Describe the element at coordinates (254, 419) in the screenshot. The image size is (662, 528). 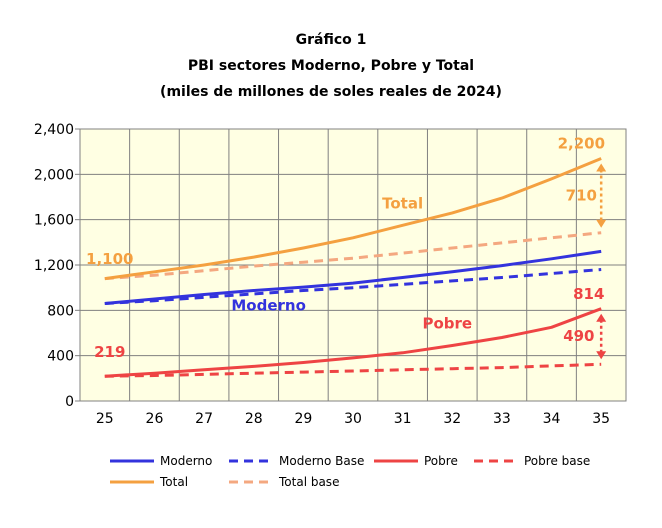
I see `x-tick-label: 28` at that location.